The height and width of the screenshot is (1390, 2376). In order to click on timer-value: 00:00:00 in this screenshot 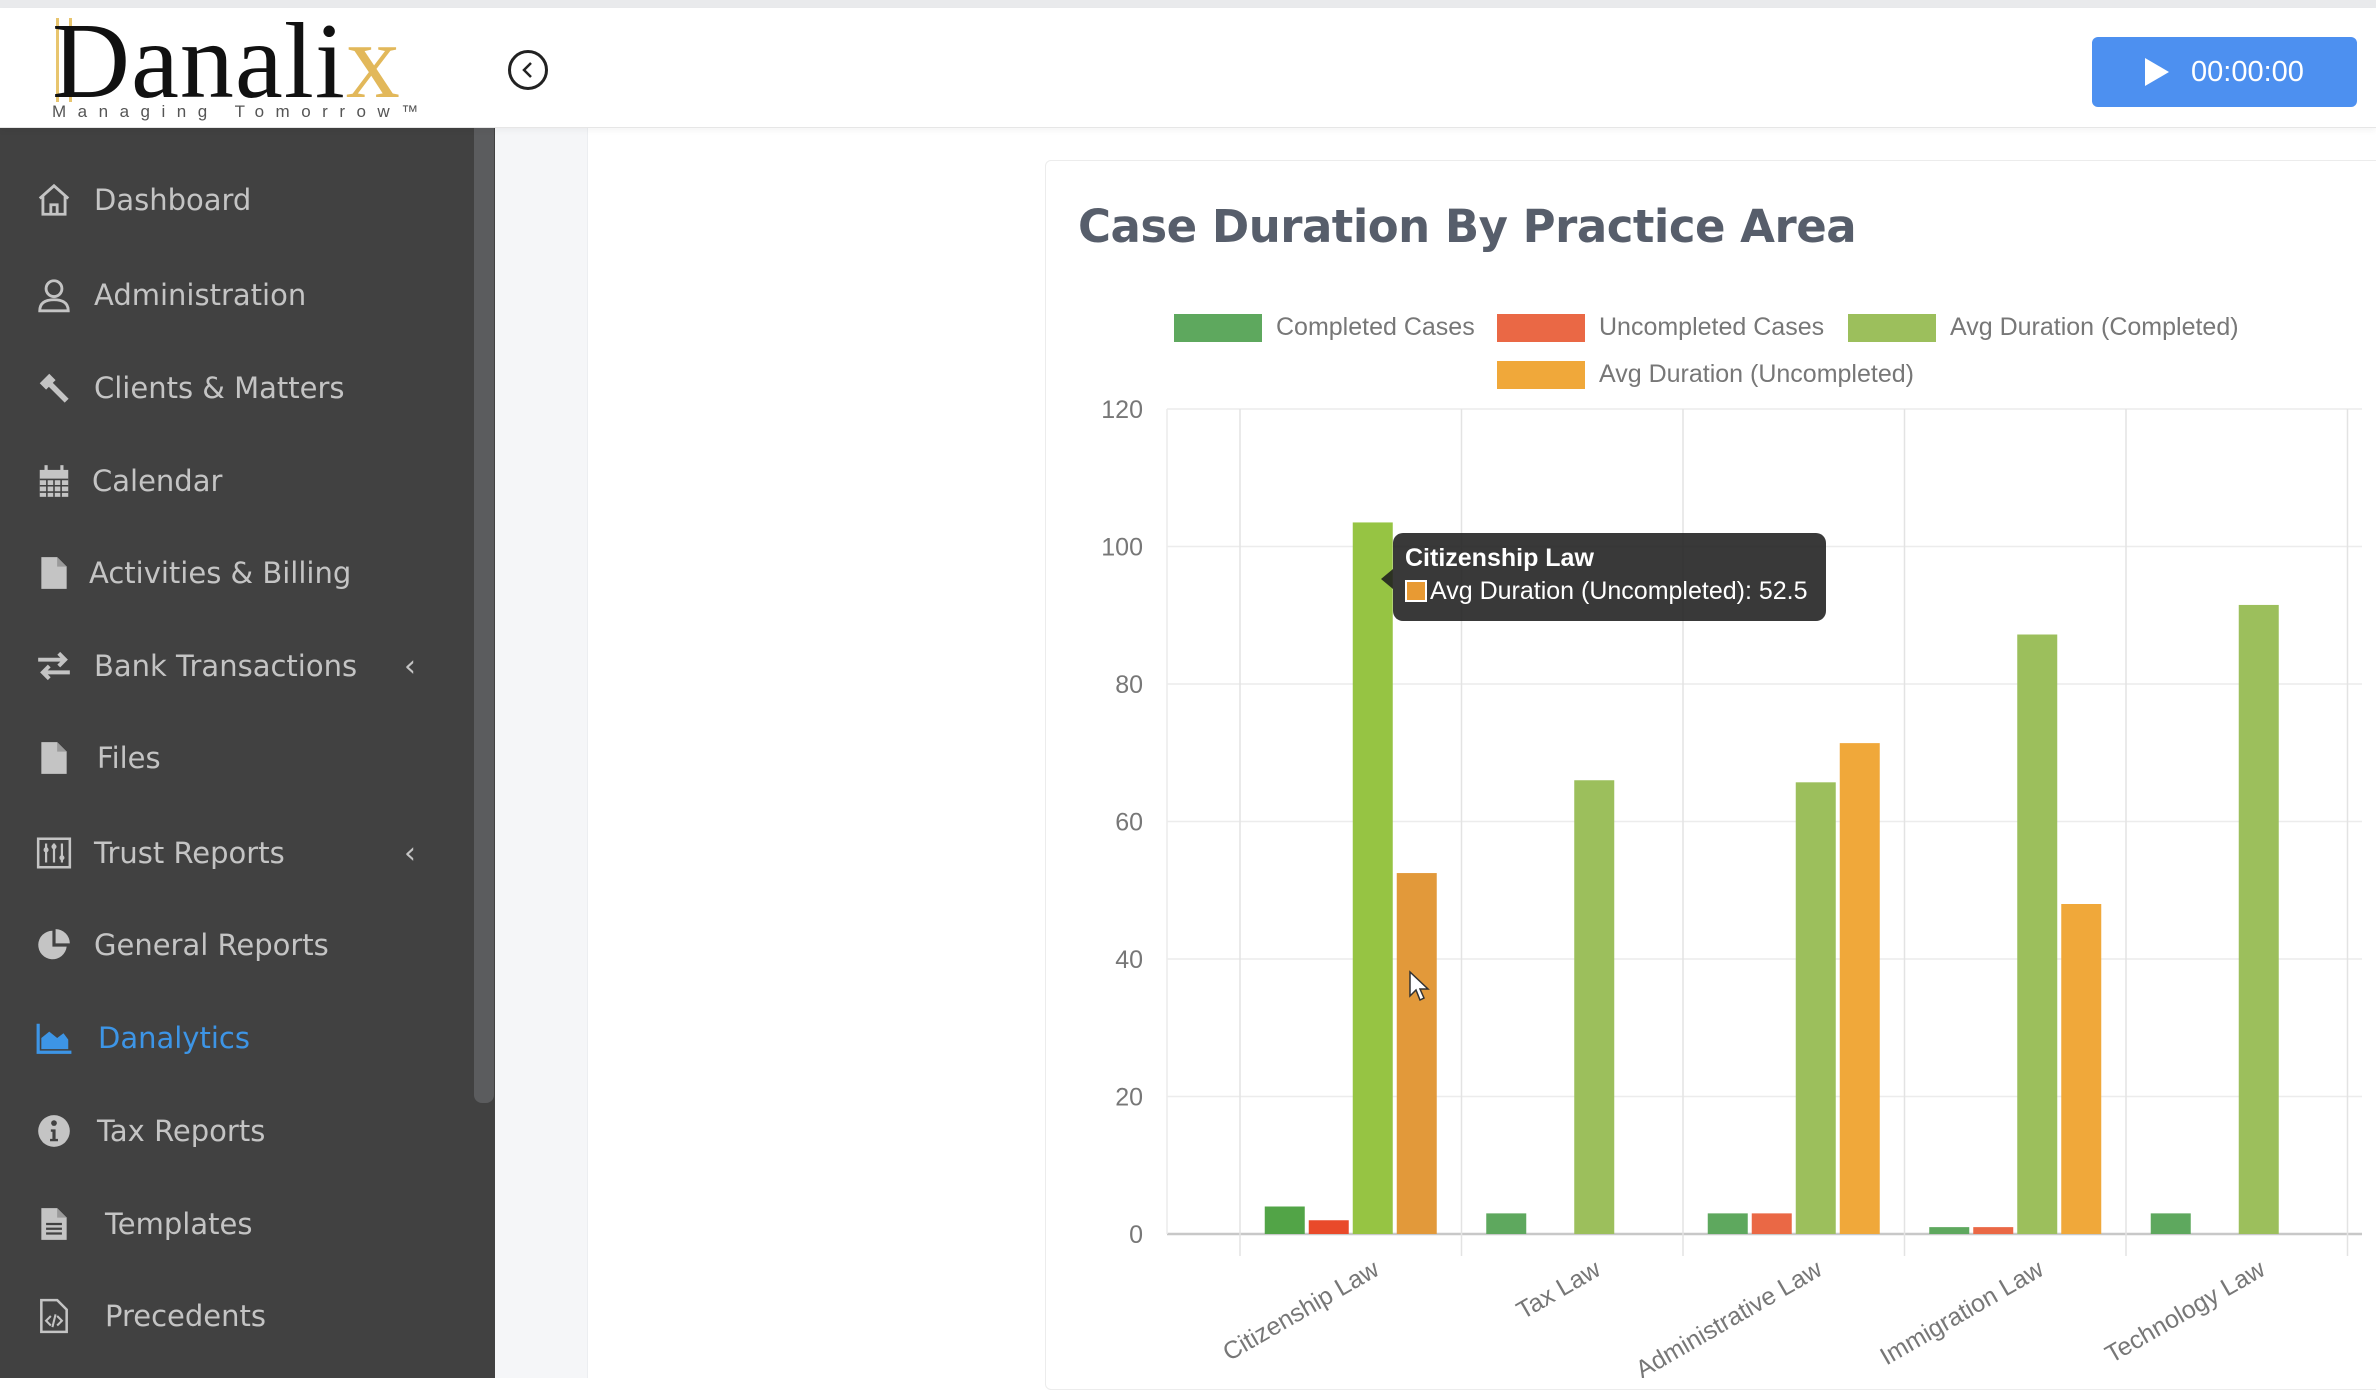, I will do `click(2247, 71)`.